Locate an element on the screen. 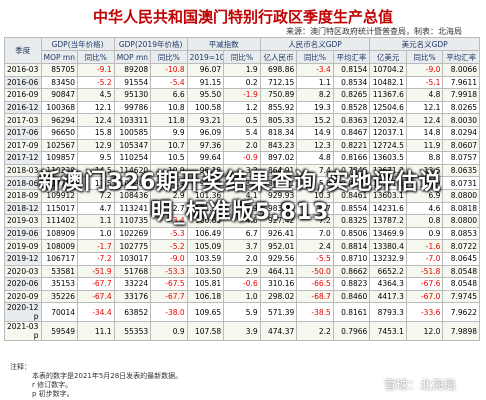  cell: 0.8662 is located at coordinates (351, 271).